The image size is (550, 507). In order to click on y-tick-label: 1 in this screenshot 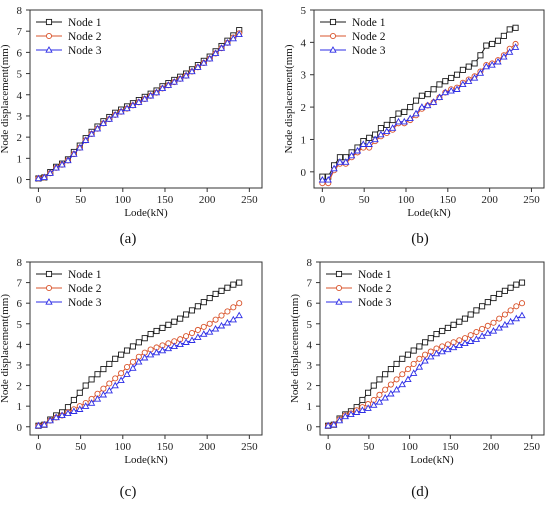, I will do `click(304, 140)`.